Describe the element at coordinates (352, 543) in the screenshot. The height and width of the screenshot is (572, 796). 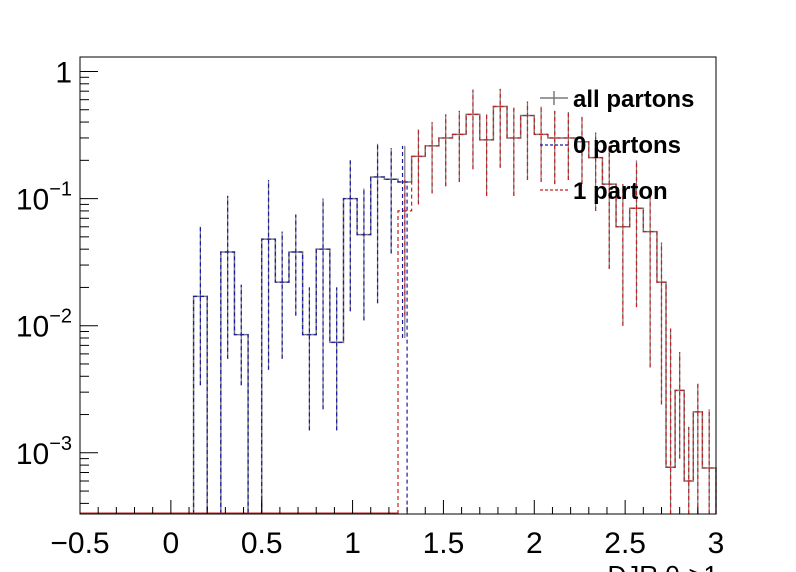
I see `x-tick-label: 1` at that location.